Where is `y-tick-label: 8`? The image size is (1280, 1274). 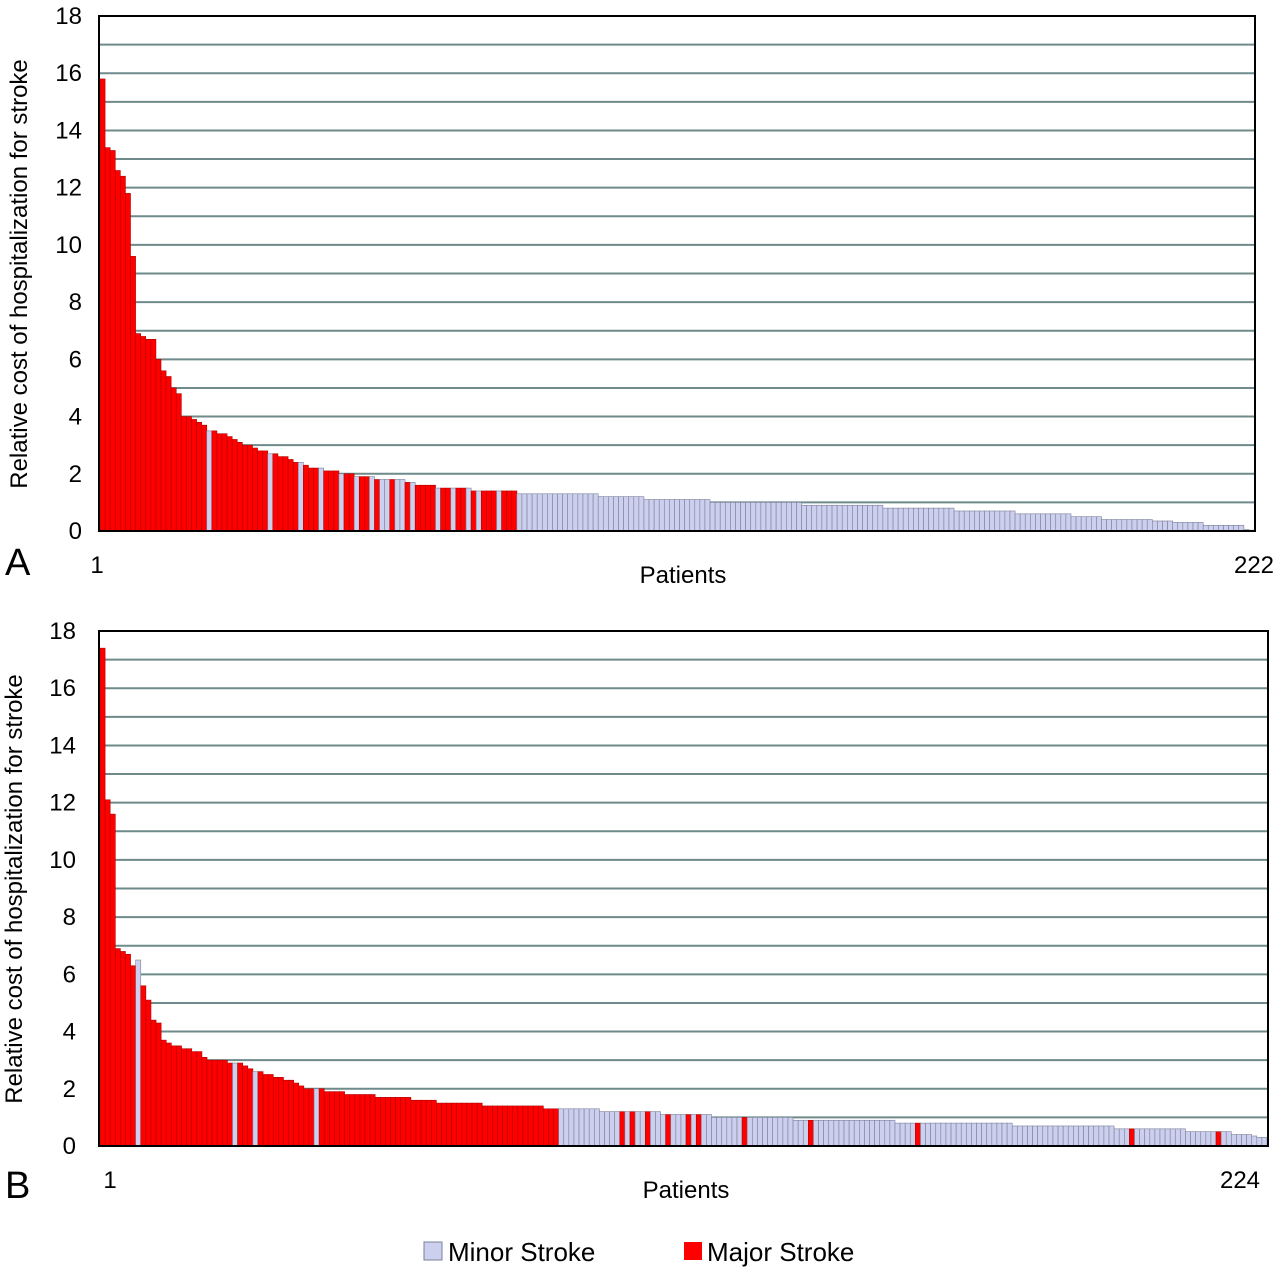 y-tick-label: 8 is located at coordinates (69, 917).